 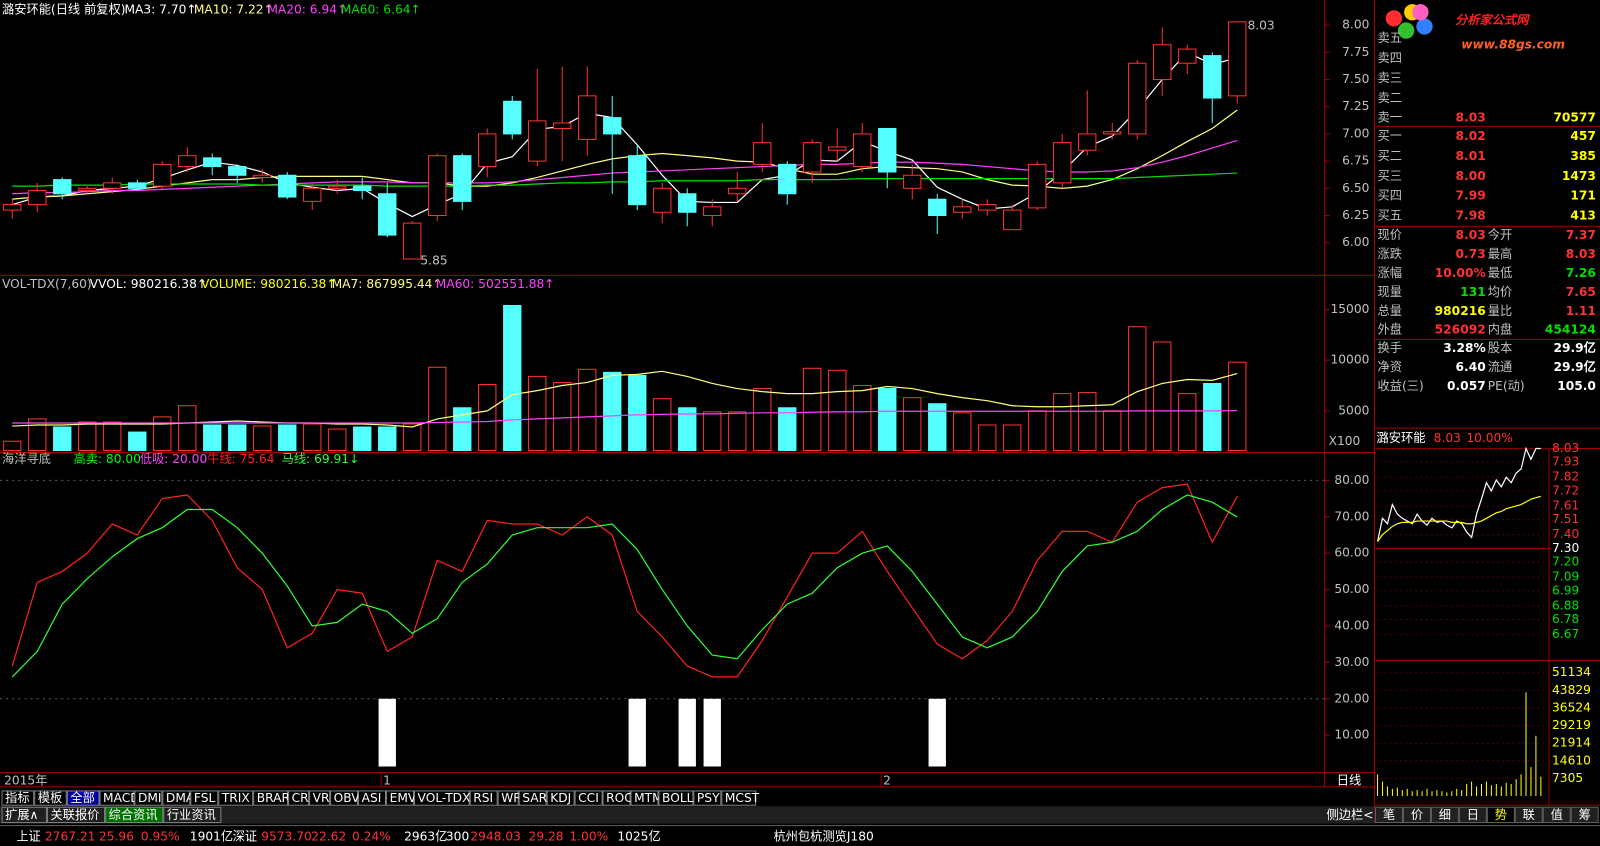 I want to click on info-tab-label: 综合资讯, so click(x=133, y=814).